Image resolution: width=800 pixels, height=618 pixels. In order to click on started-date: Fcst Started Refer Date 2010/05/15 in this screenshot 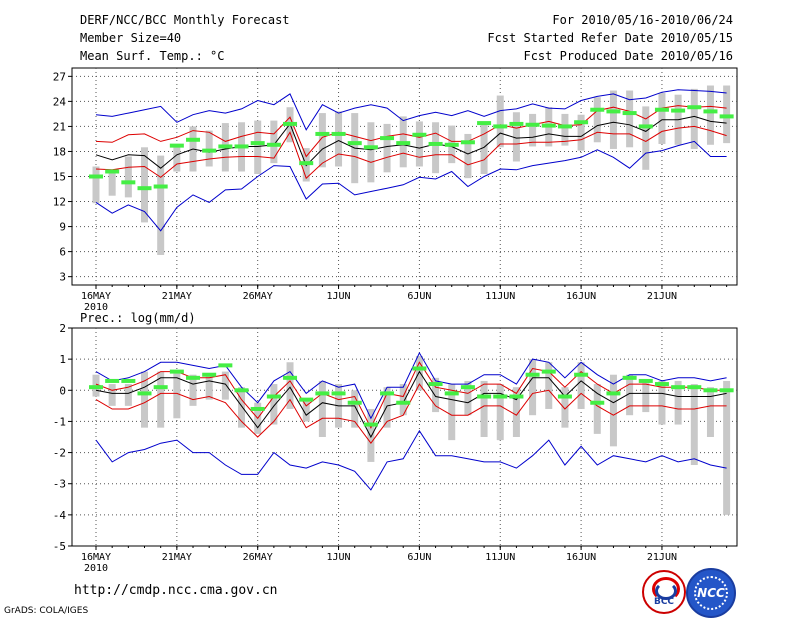, I will do `click(610, 38)`.